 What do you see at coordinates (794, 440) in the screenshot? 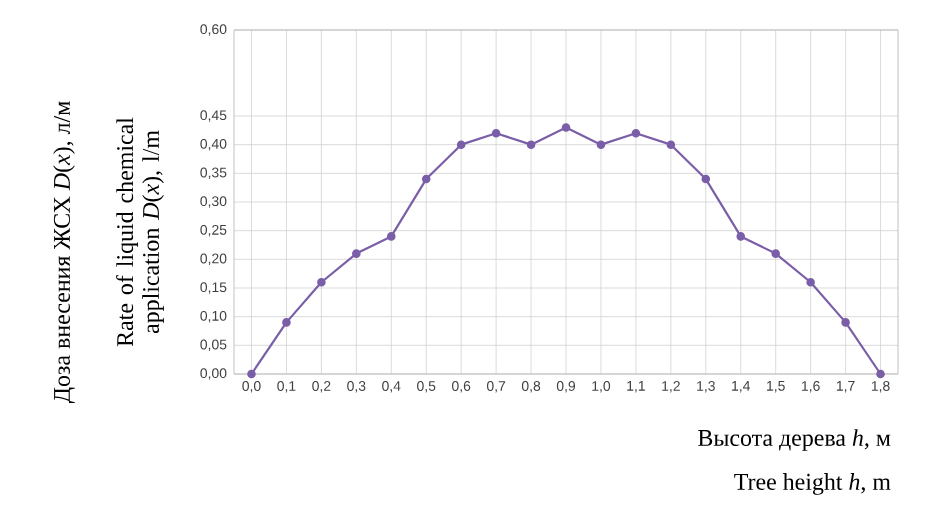
I see `x-axis-title: Высота дерева h, м` at bounding box center [794, 440].